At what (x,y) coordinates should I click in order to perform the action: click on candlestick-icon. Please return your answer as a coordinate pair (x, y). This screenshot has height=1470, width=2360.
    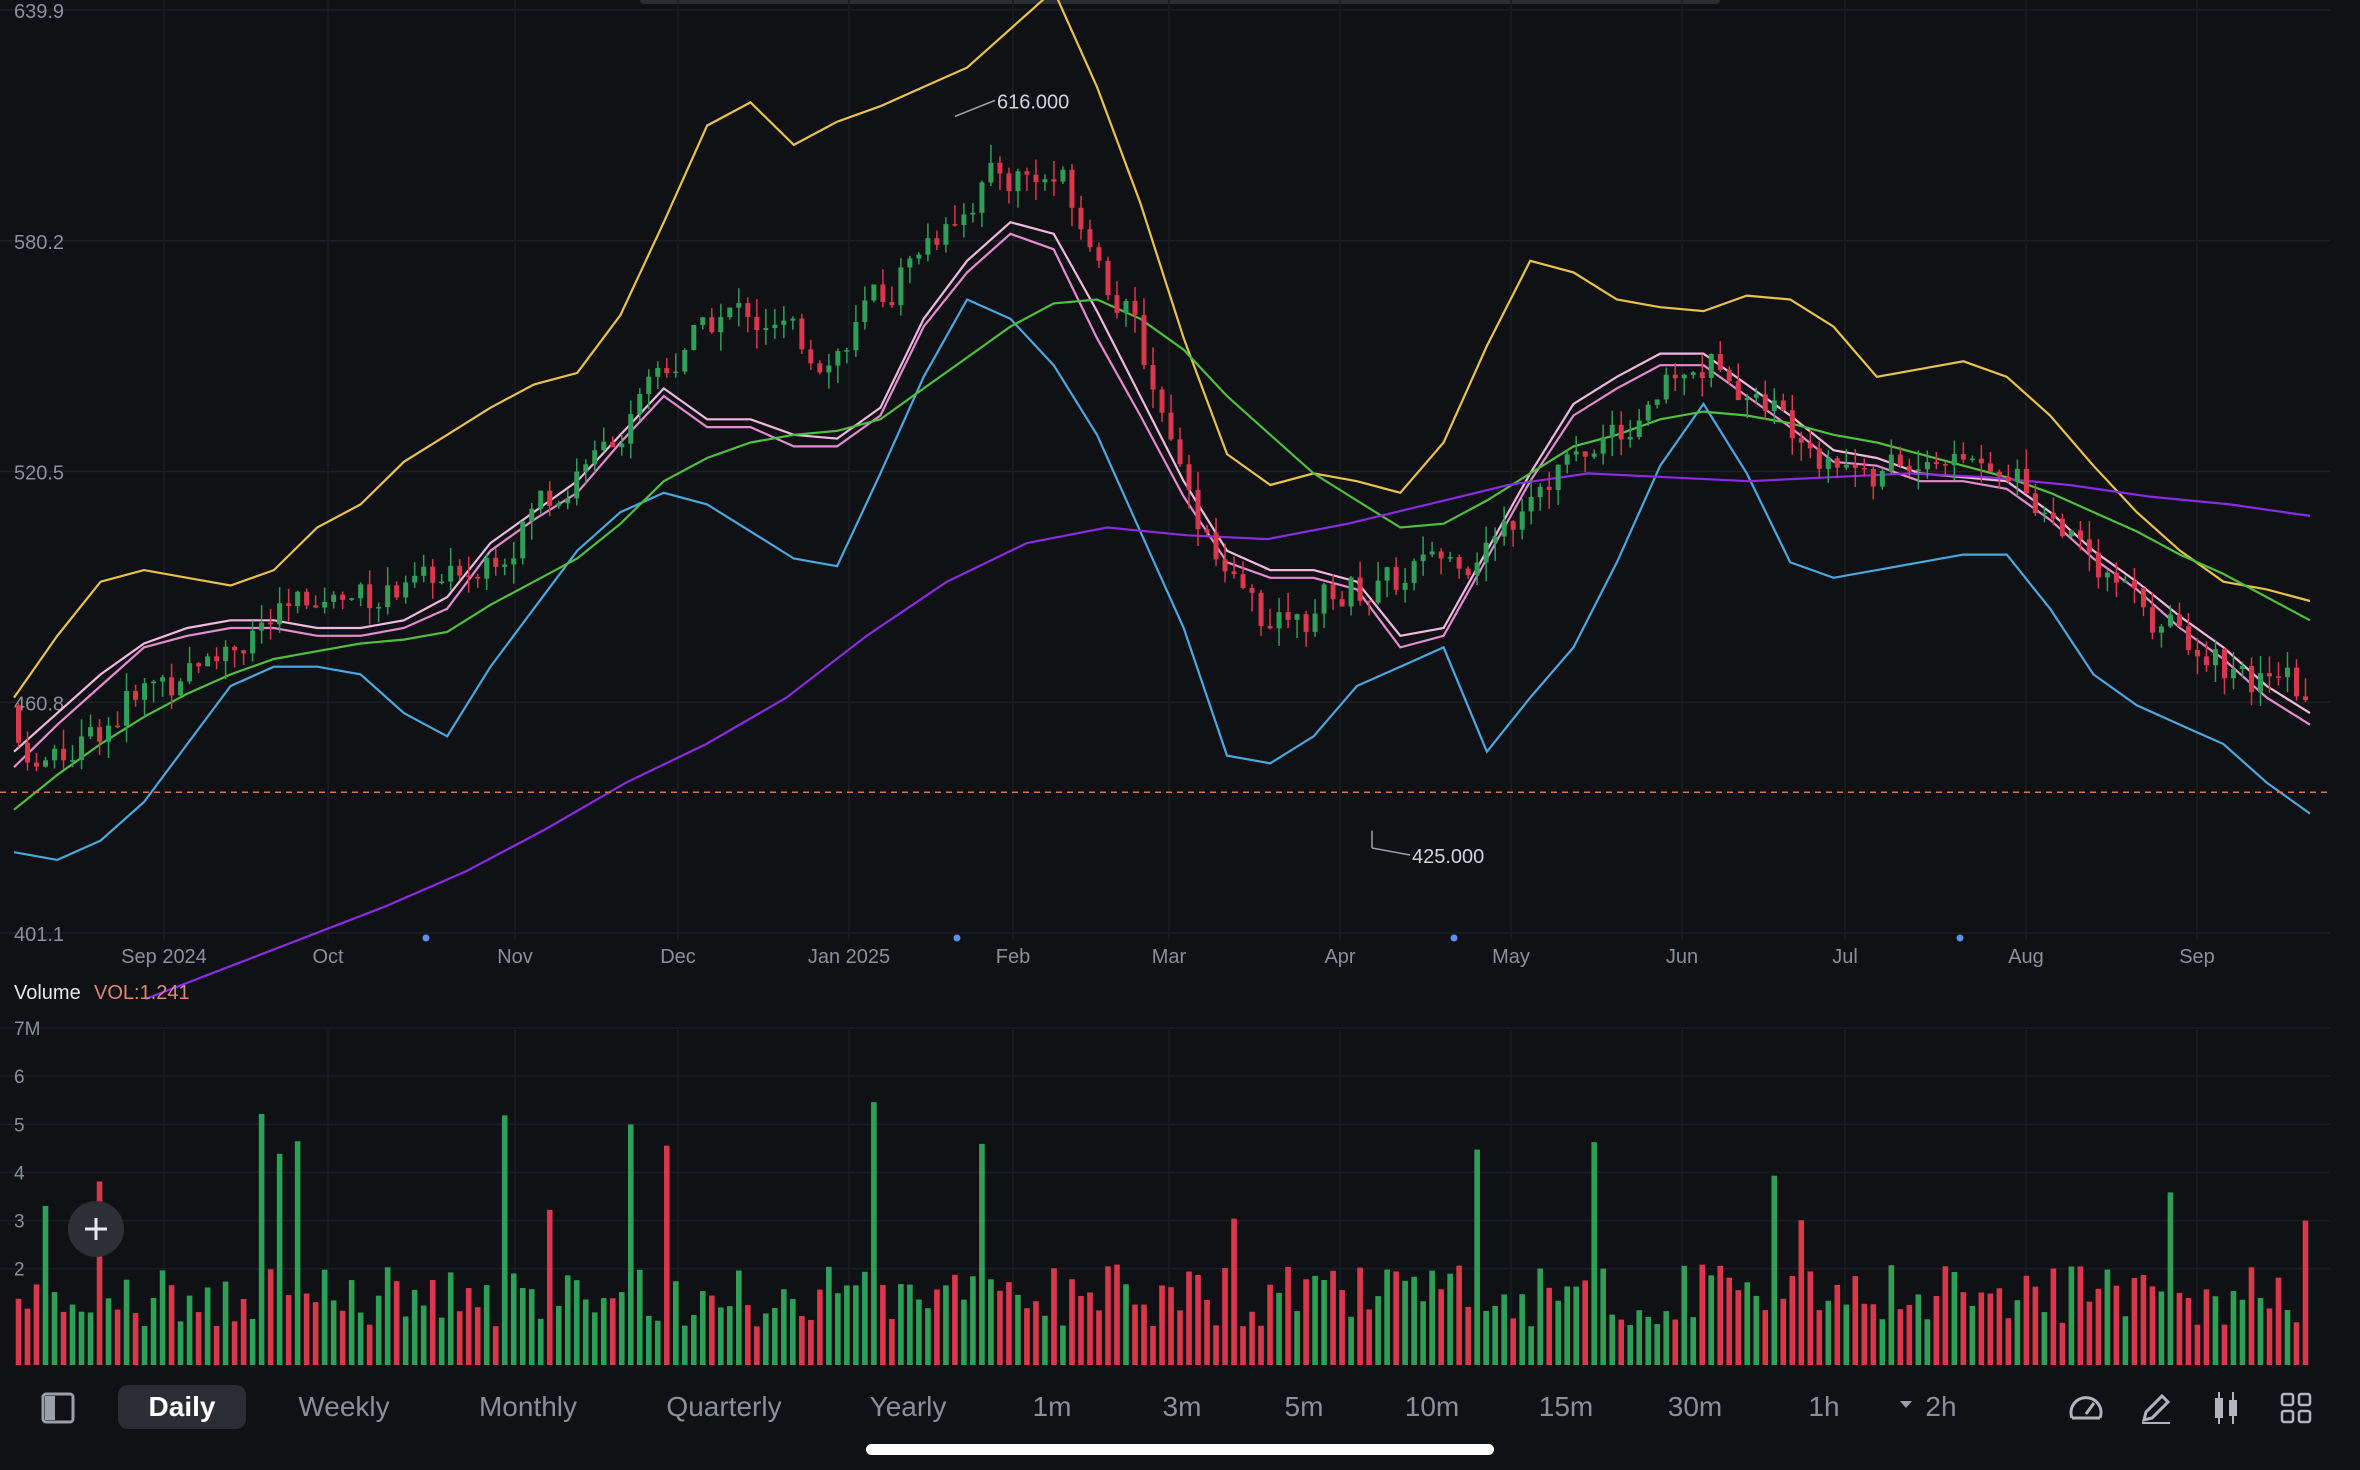
    Looking at the image, I should click on (2226, 1408).